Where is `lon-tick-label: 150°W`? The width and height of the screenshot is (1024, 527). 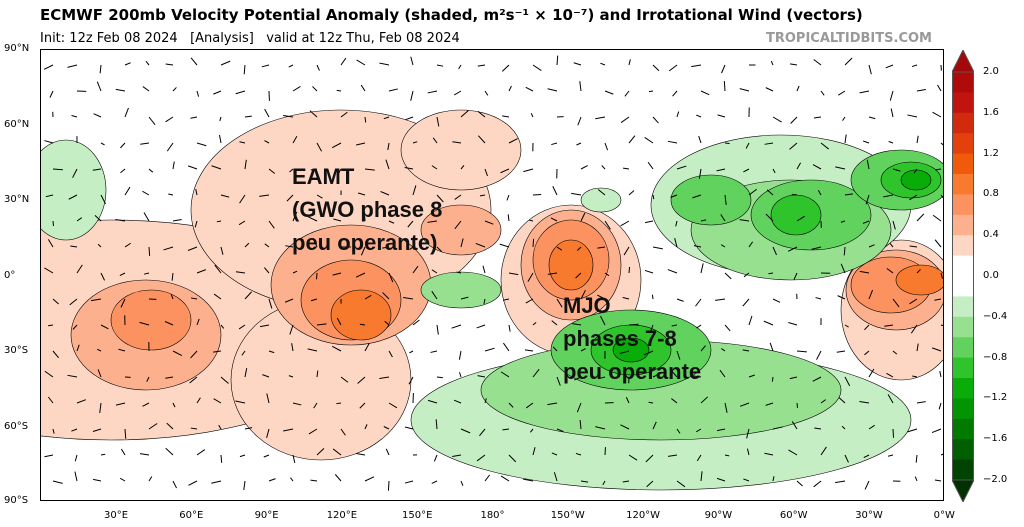
lon-tick-label: 150°W is located at coordinates (567, 515).